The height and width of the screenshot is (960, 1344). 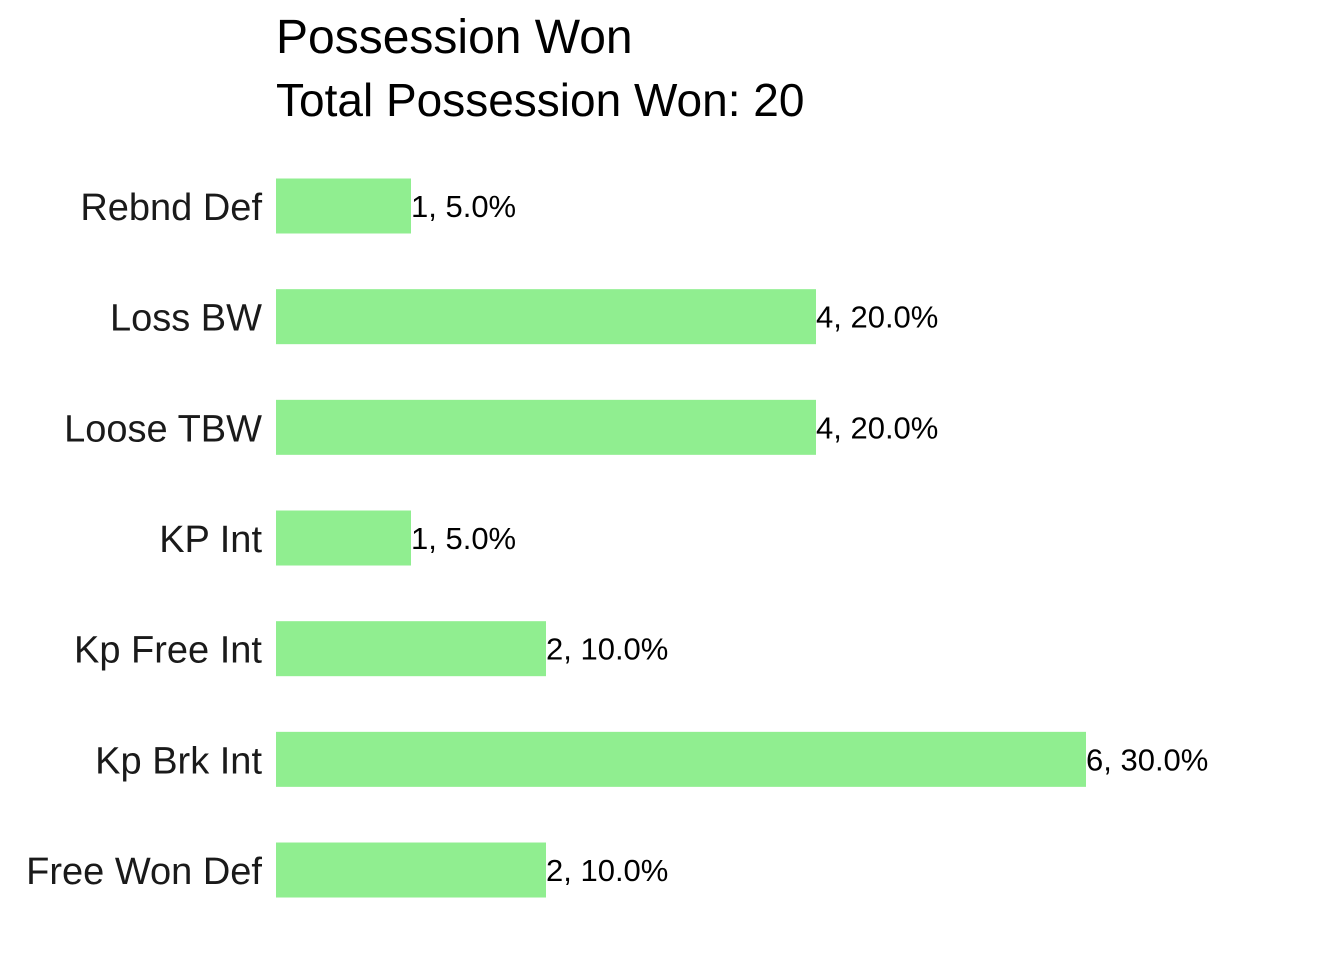 I want to click on chart-title: Possession Won, so click(x=454, y=37).